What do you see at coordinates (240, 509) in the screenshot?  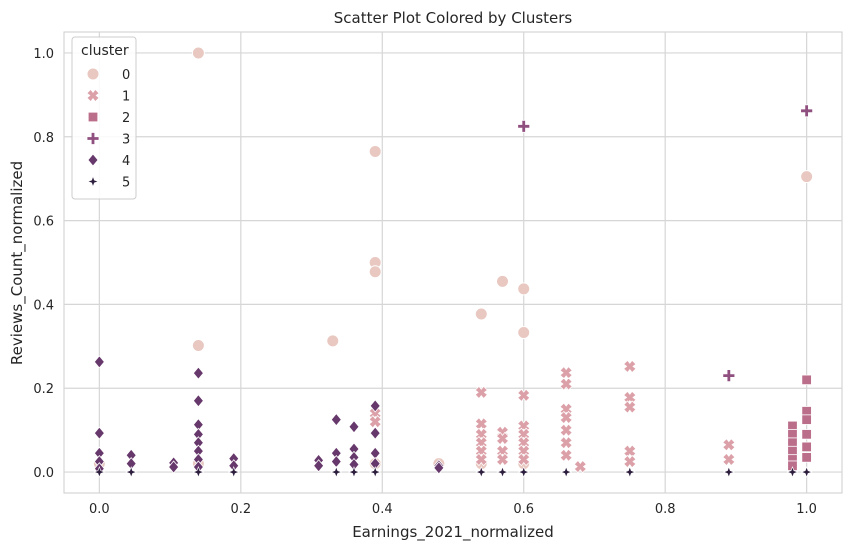 I see `x-tick-label: 0.2` at bounding box center [240, 509].